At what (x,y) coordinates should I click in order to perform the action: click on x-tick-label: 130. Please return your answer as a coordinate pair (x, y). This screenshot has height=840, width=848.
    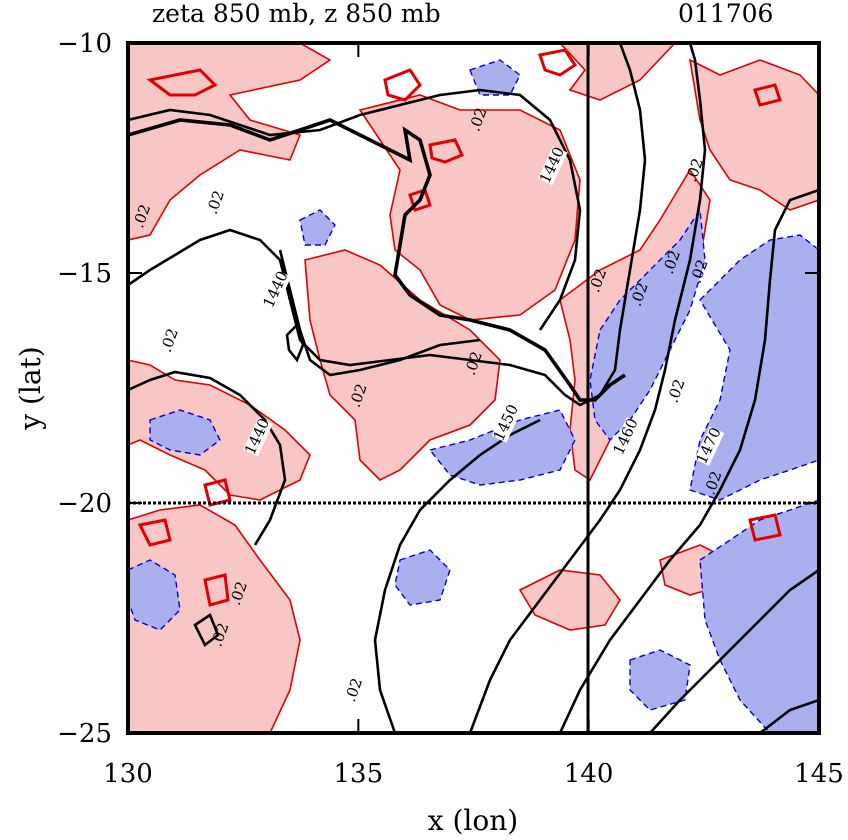
    Looking at the image, I should click on (128, 774).